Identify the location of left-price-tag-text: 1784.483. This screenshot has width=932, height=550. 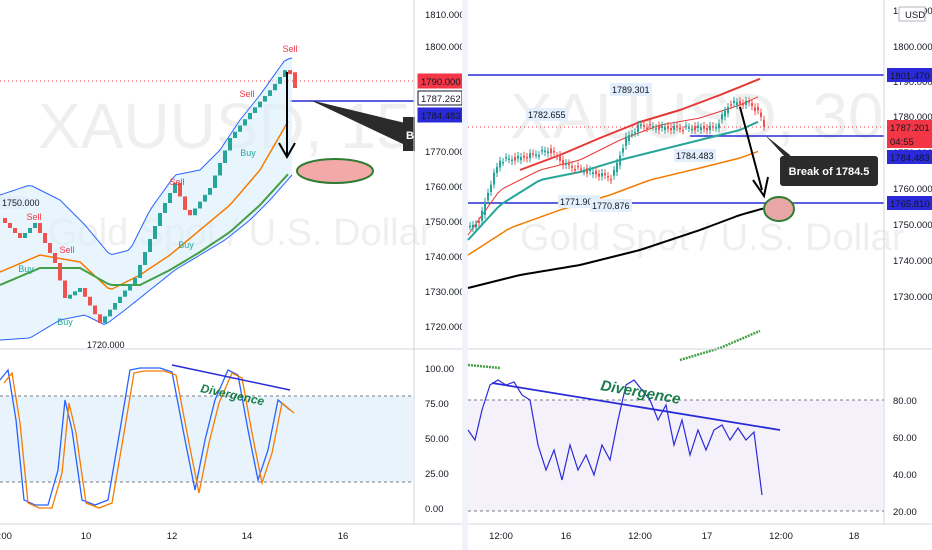
(441, 116).